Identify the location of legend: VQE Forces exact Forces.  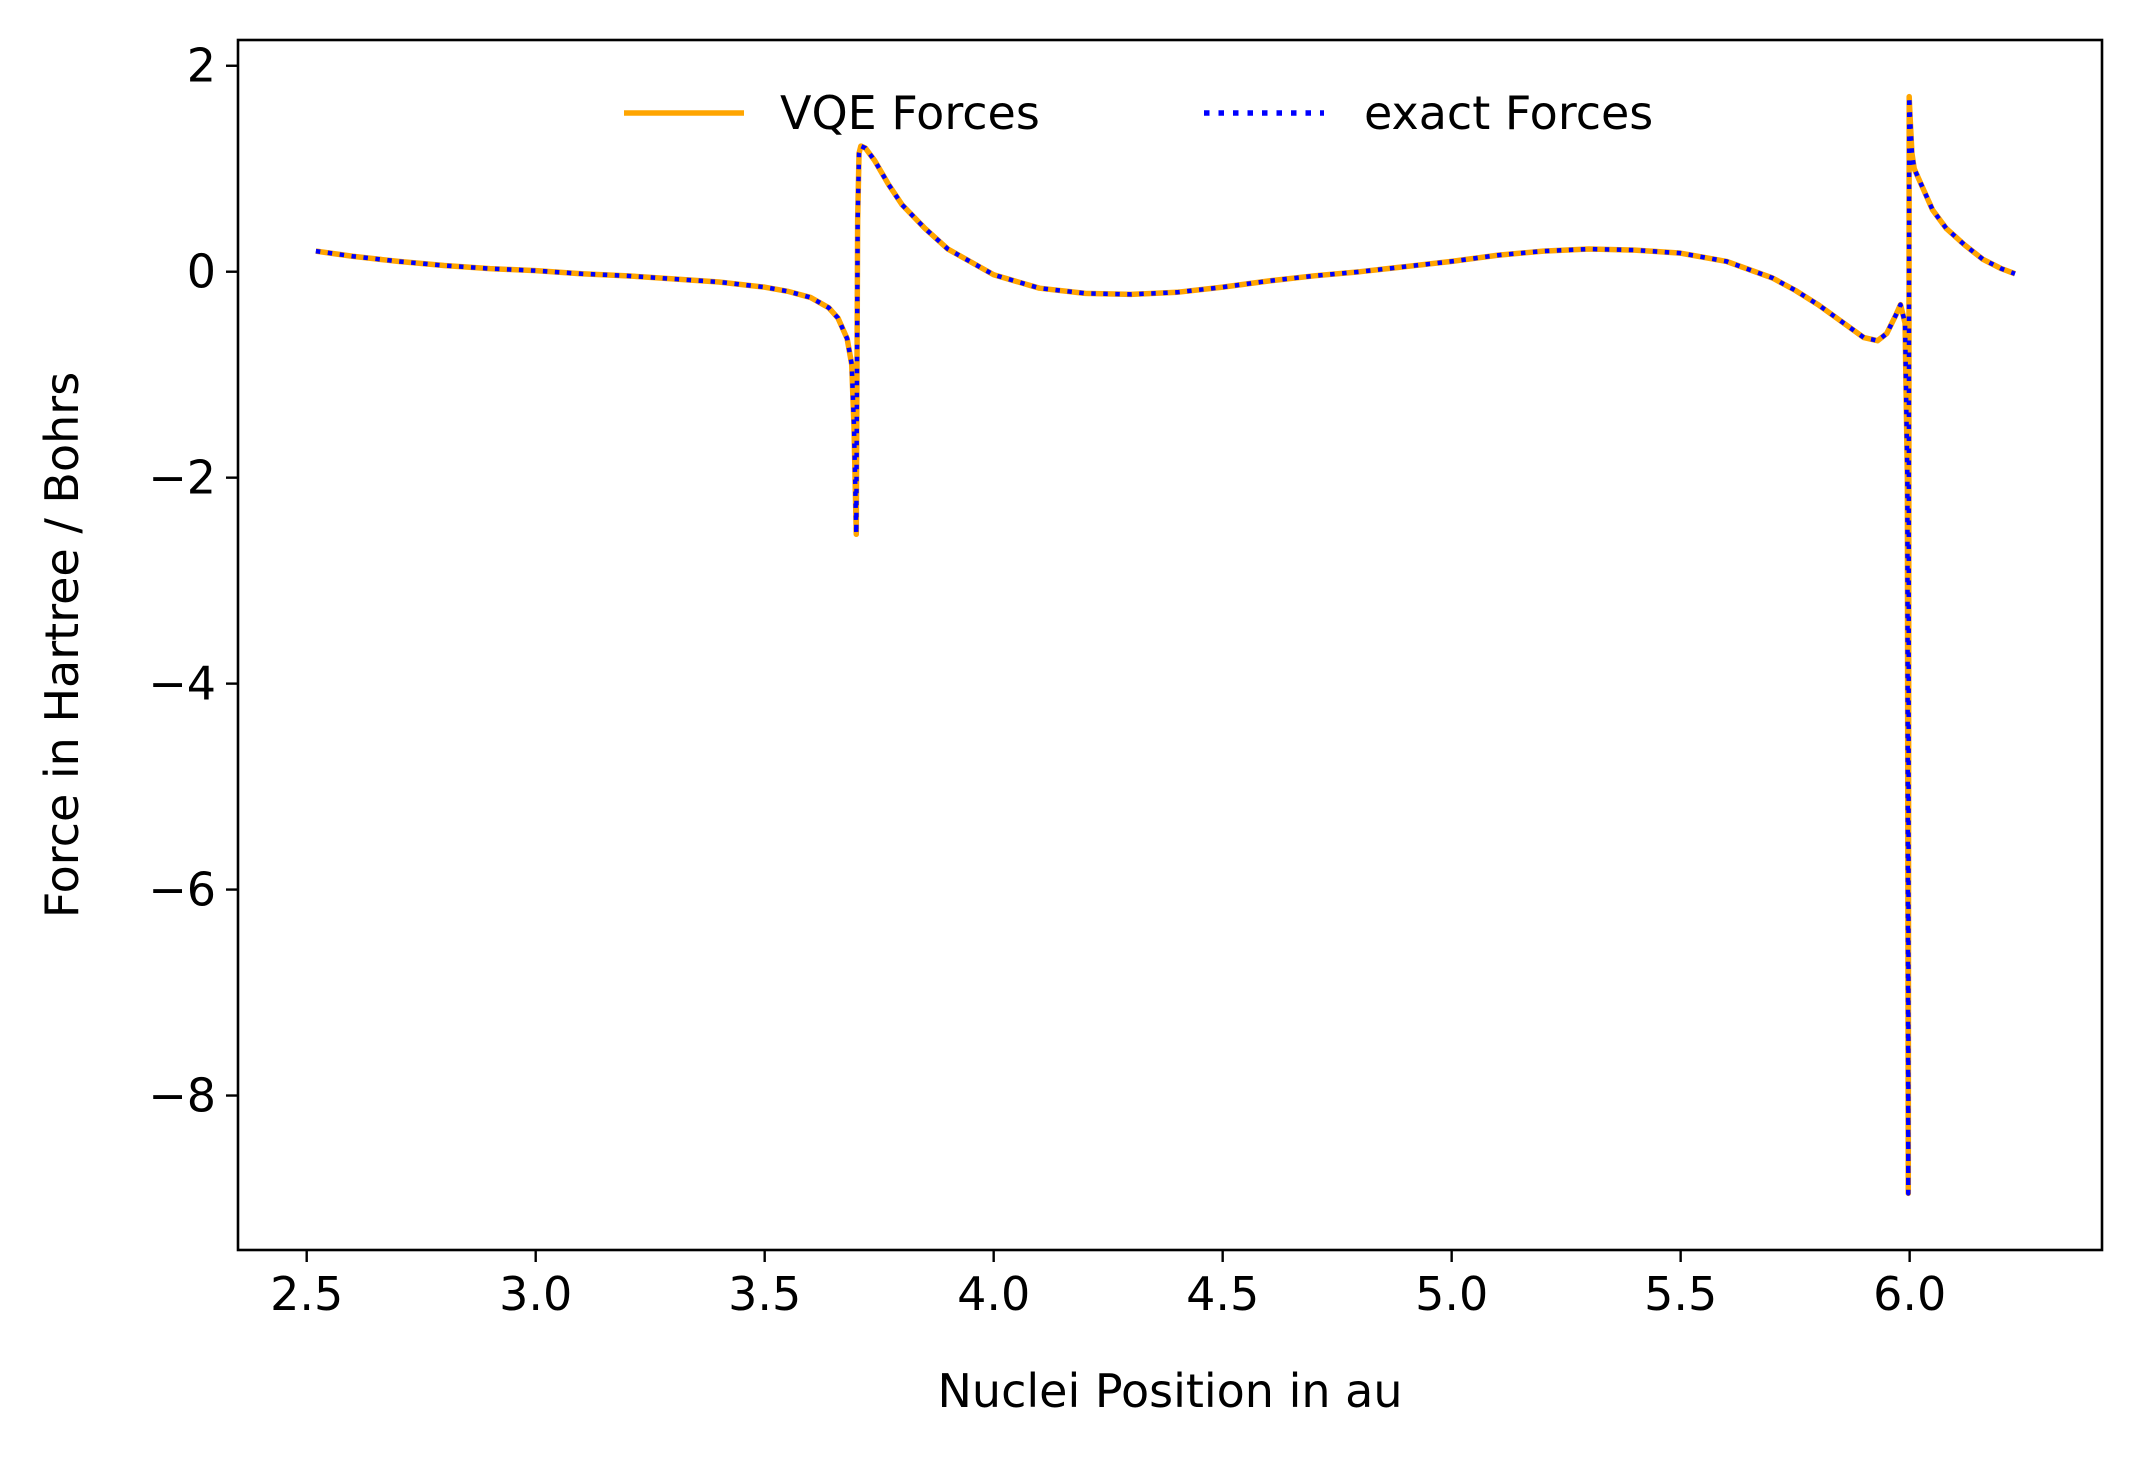
(1138, 113).